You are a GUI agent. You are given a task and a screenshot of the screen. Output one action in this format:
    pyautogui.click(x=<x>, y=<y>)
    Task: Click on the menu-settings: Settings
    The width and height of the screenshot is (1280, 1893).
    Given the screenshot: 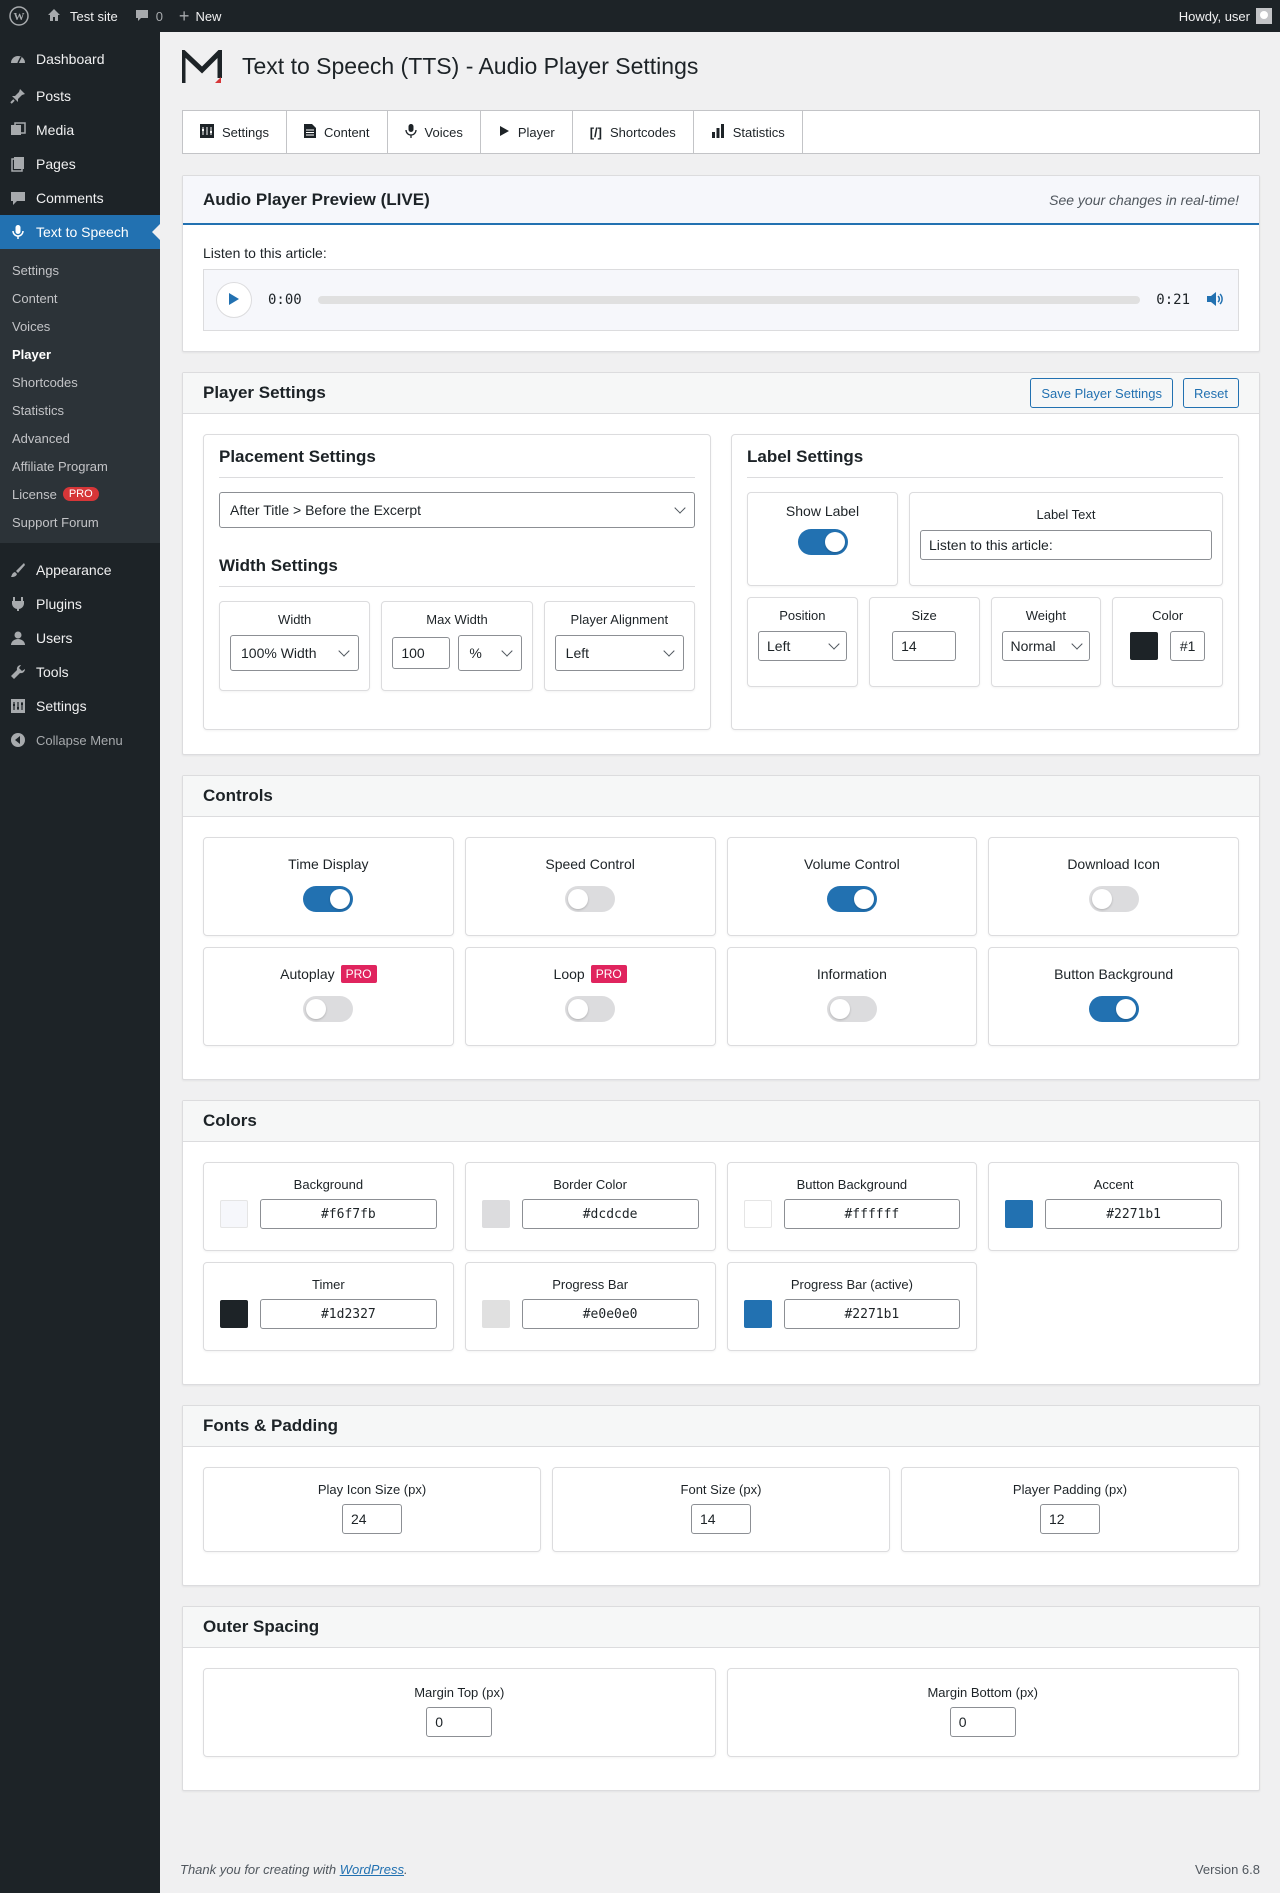 What is the action you would take?
    pyautogui.click(x=80, y=706)
    